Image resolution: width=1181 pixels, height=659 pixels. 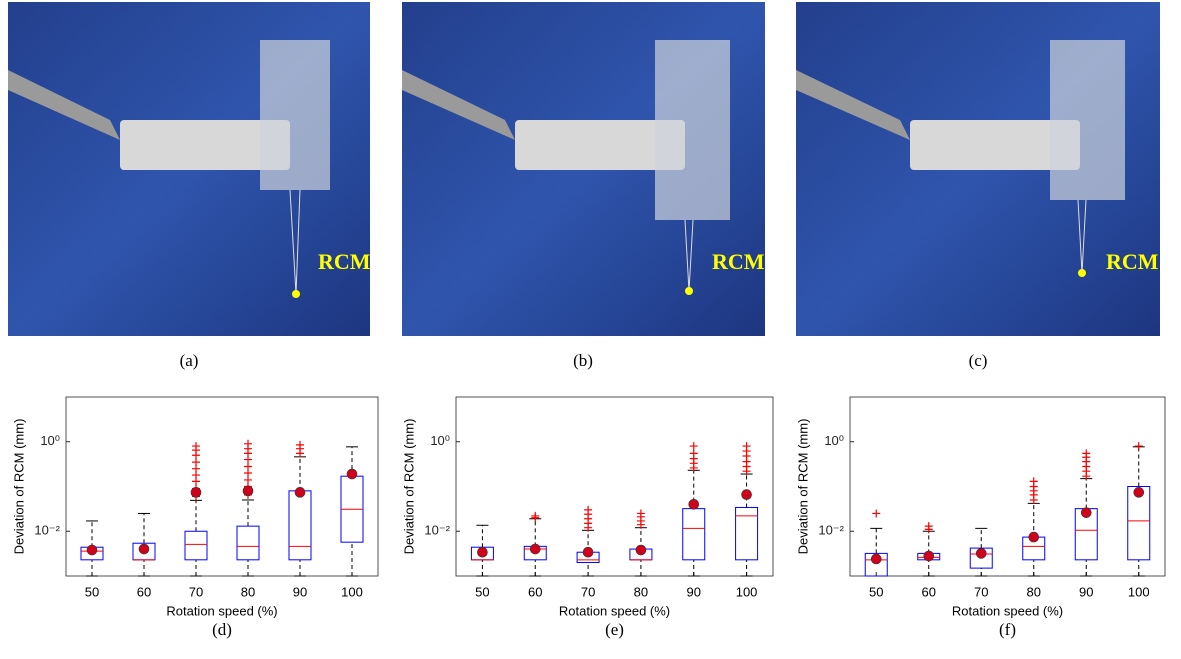 I want to click on caption: (e), so click(x=614, y=629).